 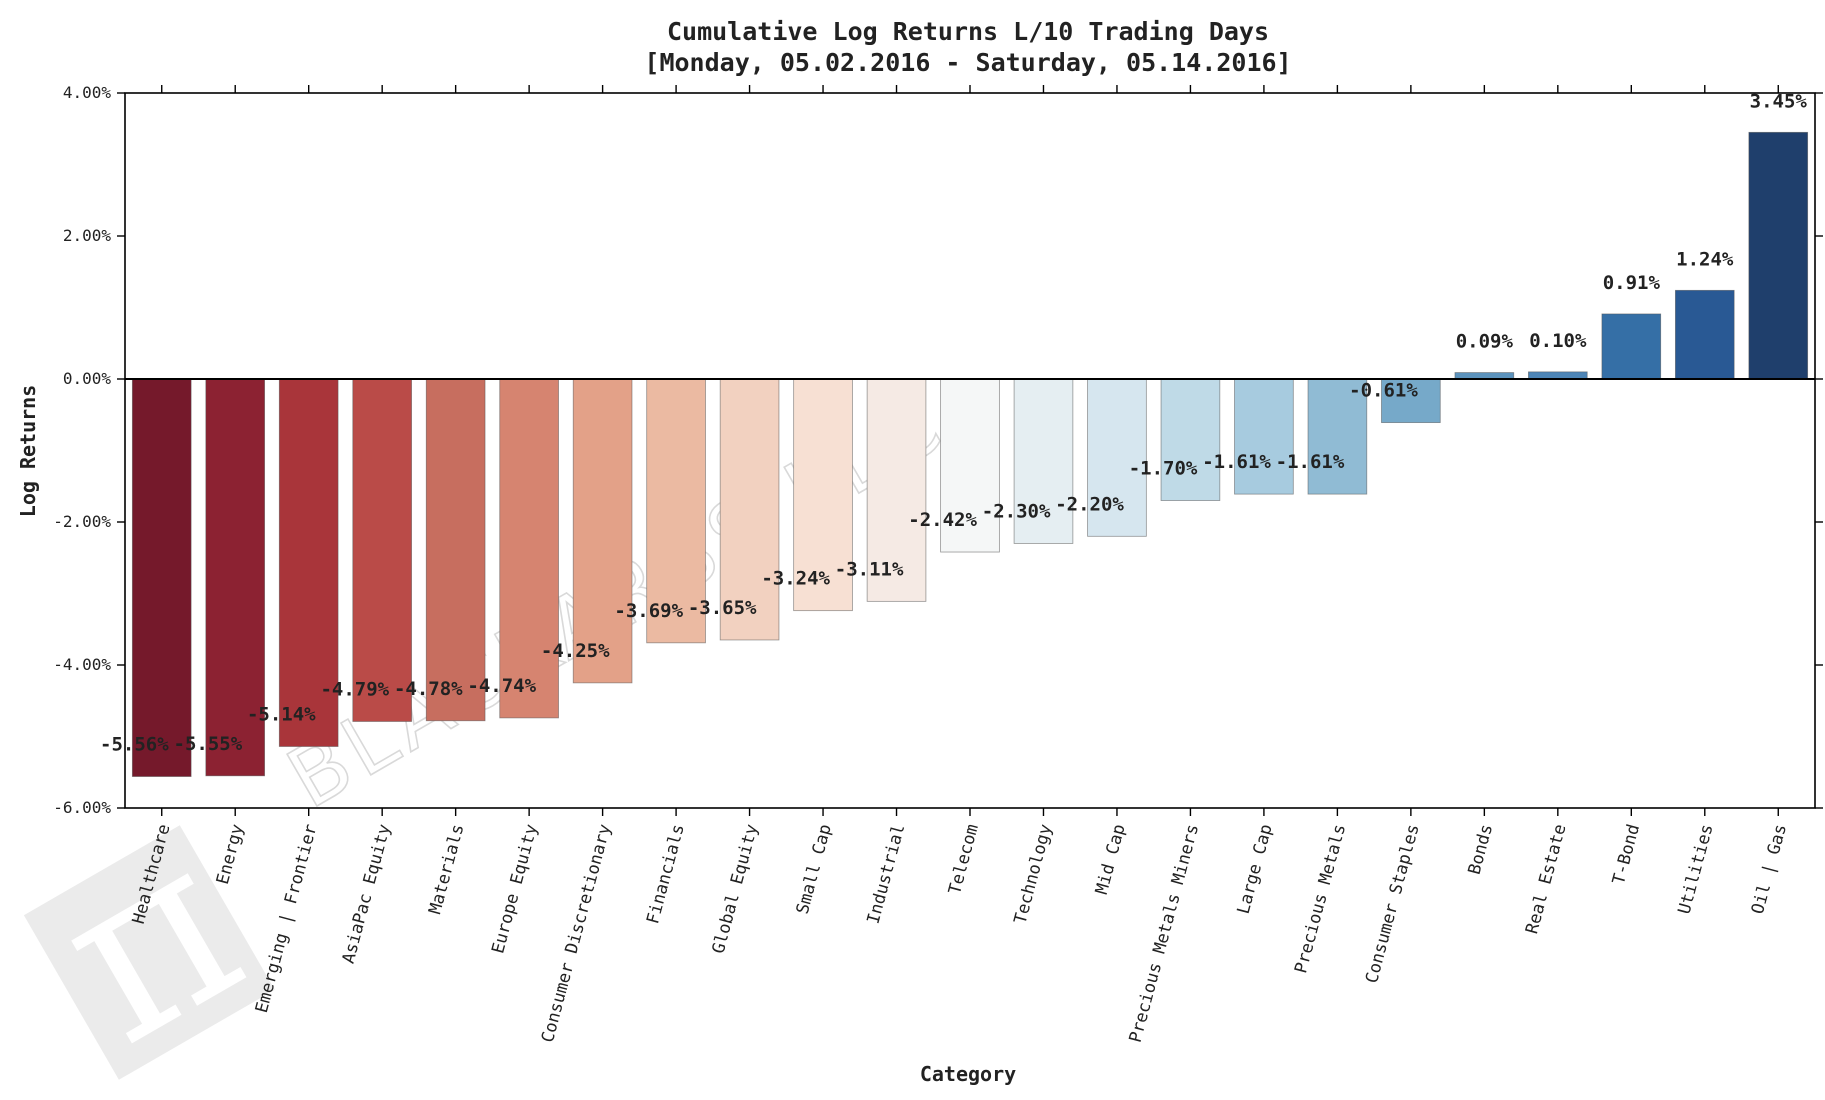 What do you see at coordinates (1546, 879) in the screenshot?
I see `x-tick-label: Real Estate` at bounding box center [1546, 879].